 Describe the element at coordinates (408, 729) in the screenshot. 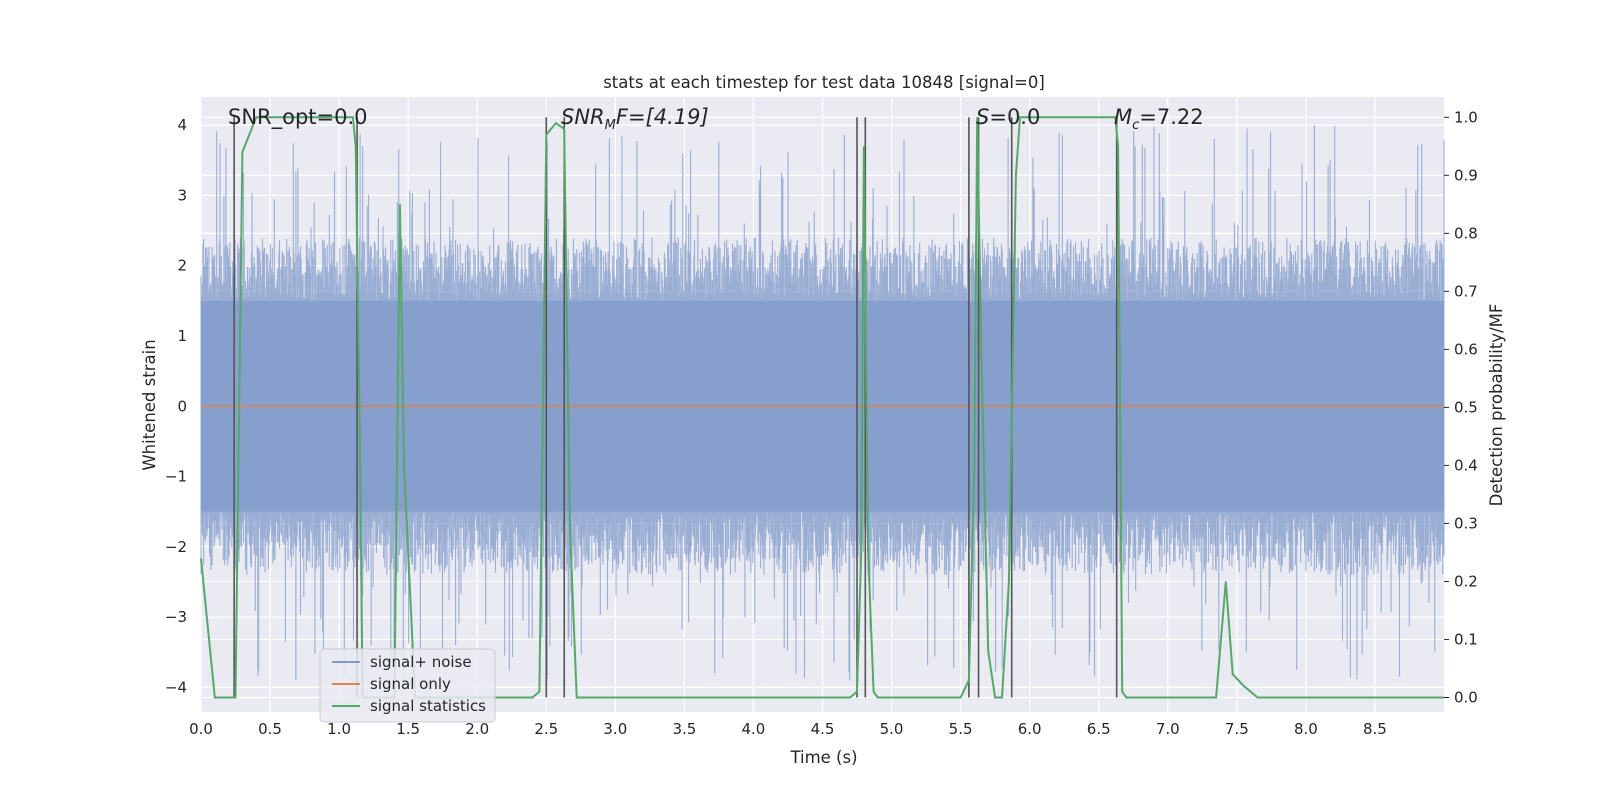

I see `x-tick-label: 1.5` at that location.